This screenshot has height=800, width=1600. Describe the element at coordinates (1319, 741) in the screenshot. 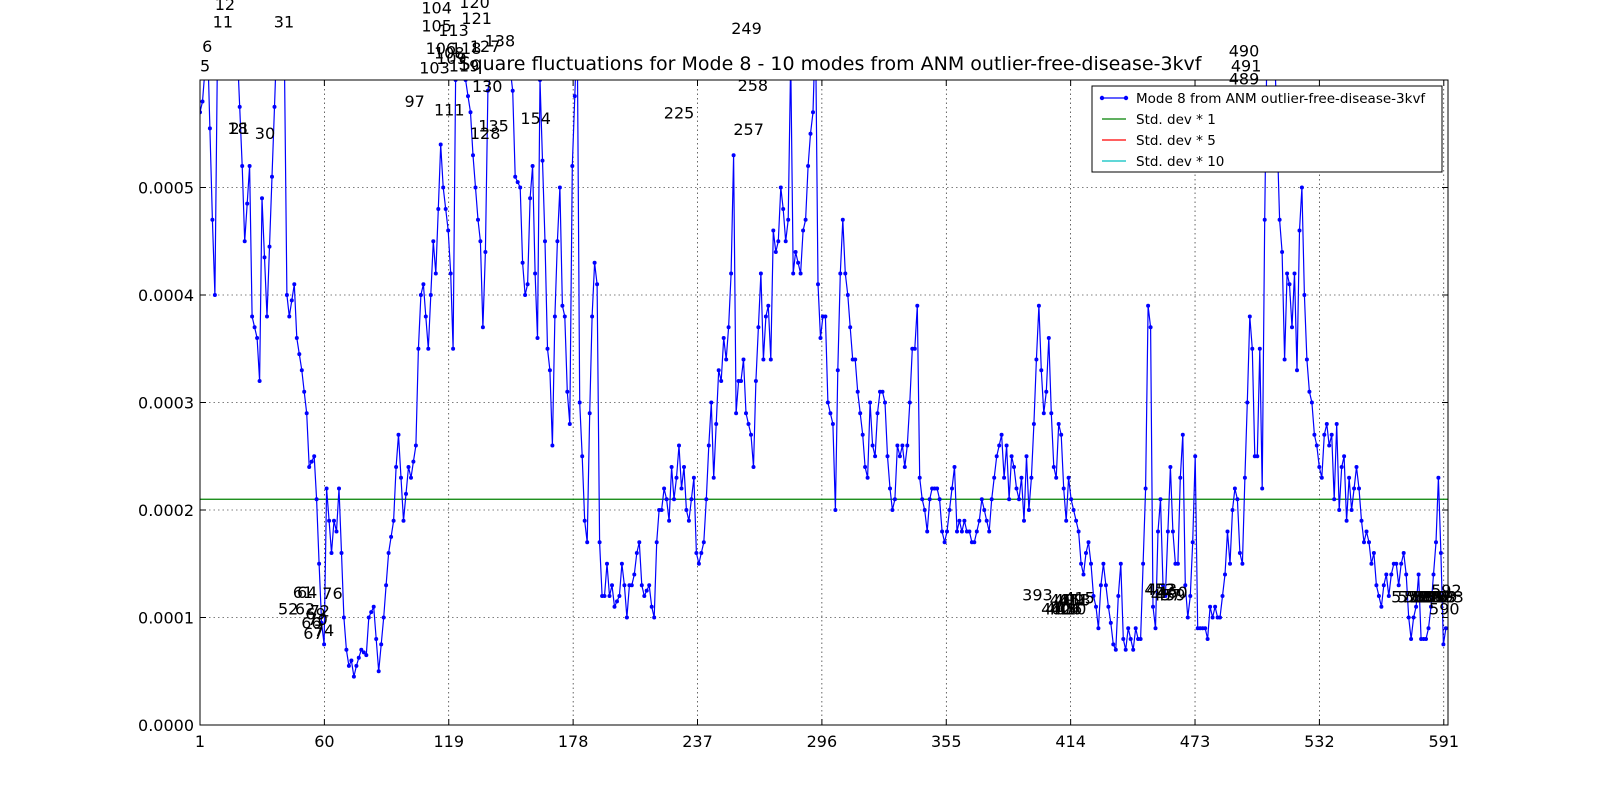

I see `x-tick-label: 532` at that location.